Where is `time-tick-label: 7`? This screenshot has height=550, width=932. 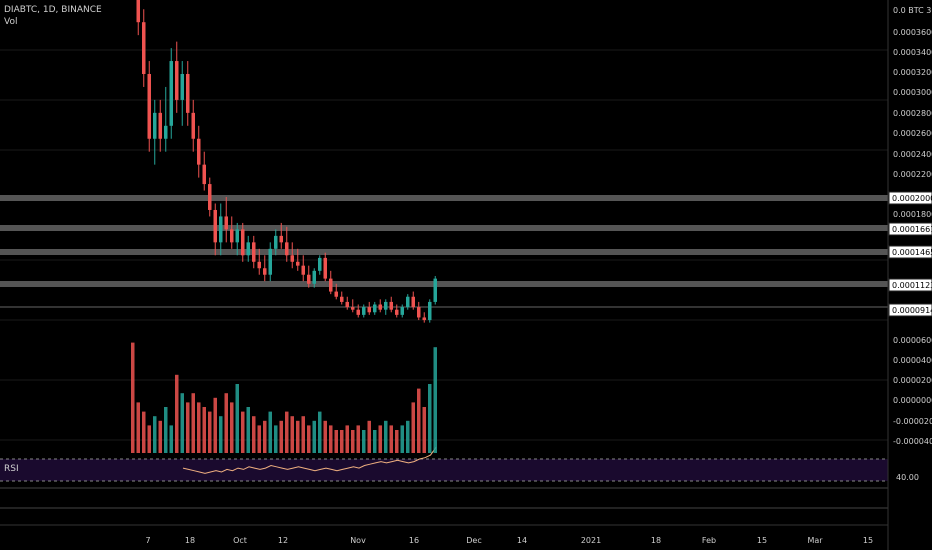 time-tick-label: 7 is located at coordinates (147, 540).